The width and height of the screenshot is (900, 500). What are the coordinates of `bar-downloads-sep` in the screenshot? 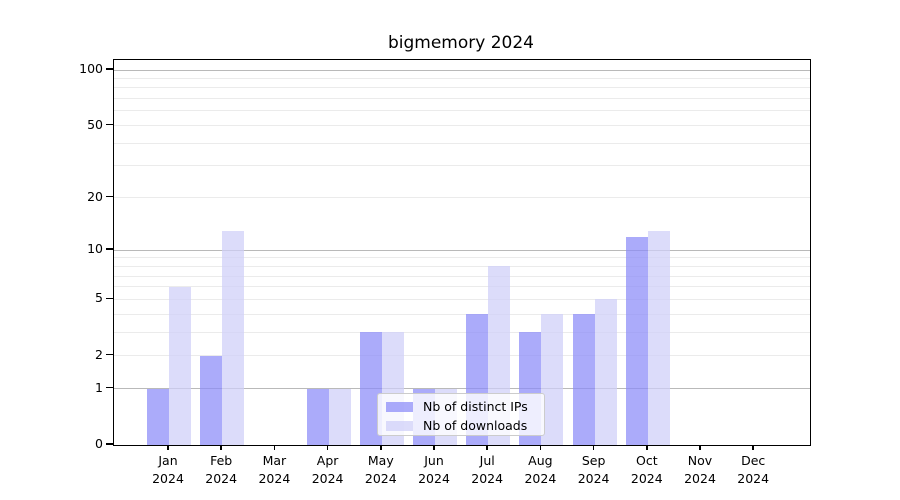 It's located at (605, 372).